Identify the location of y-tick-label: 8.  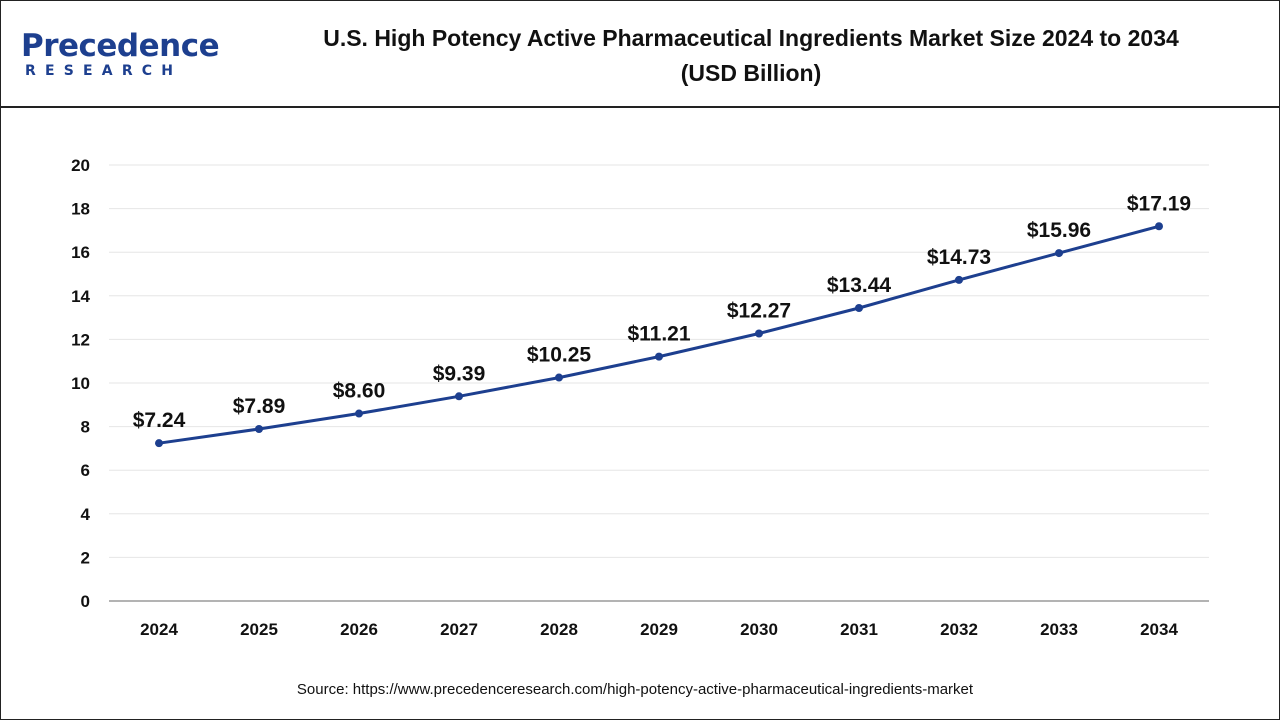
(85, 427).